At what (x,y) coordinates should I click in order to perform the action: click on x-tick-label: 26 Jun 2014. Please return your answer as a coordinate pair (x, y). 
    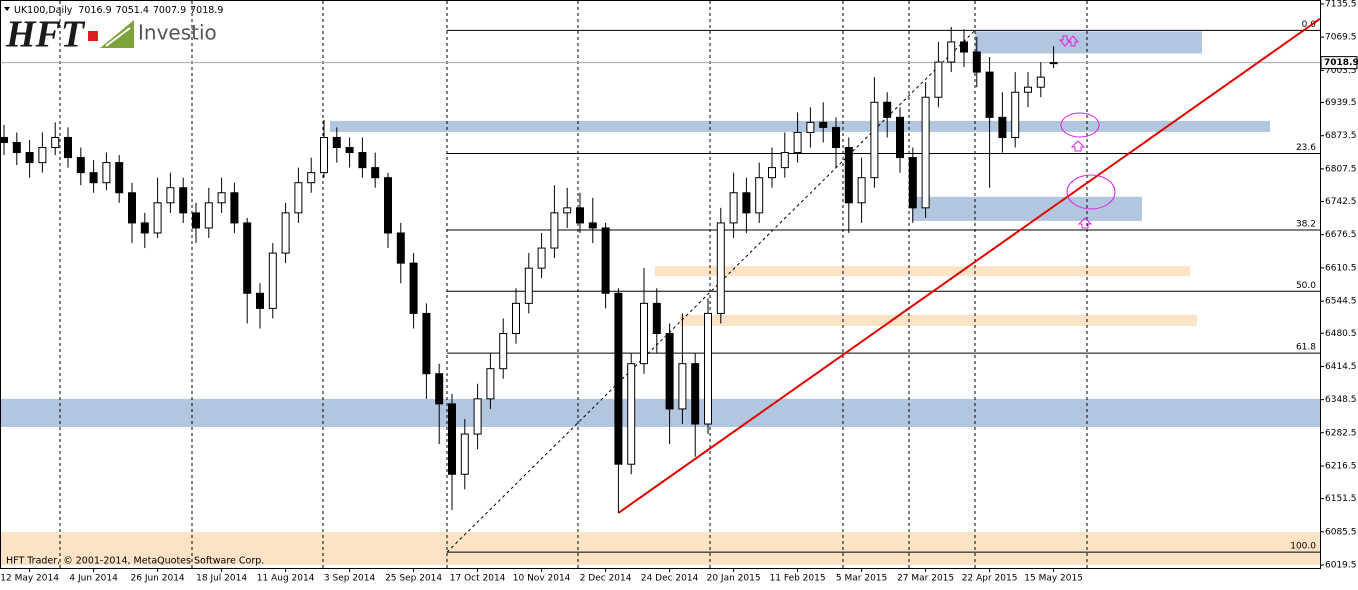
    Looking at the image, I should click on (158, 579).